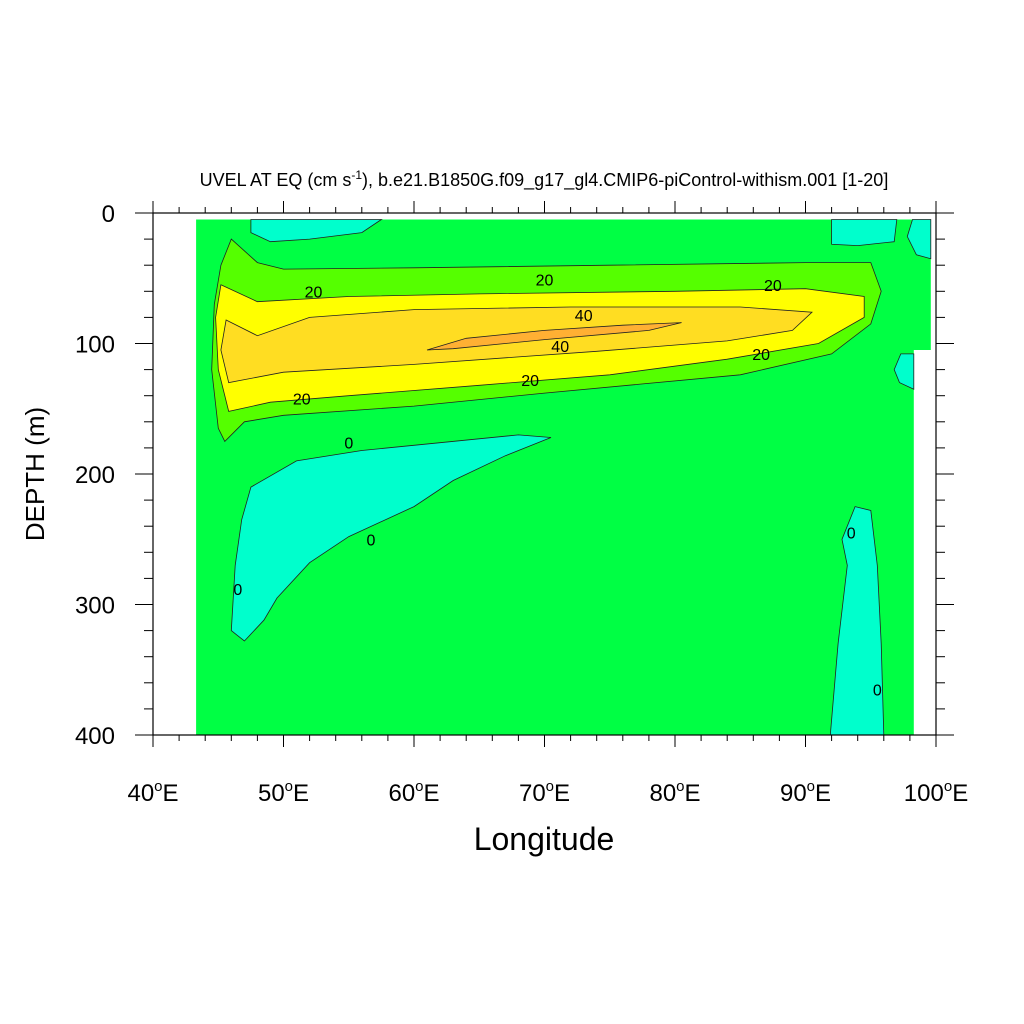 This screenshot has height=1024, width=1024. What do you see at coordinates (877, 690) in the screenshot?
I see `contour-label-12: 0` at bounding box center [877, 690].